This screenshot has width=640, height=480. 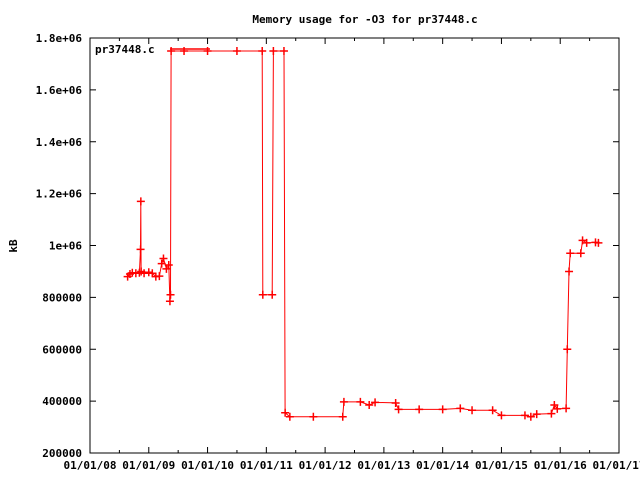 What do you see at coordinates (207, 465) in the screenshot?
I see `x-tick-label: 01/01/10` at bounding box center [207, 465].